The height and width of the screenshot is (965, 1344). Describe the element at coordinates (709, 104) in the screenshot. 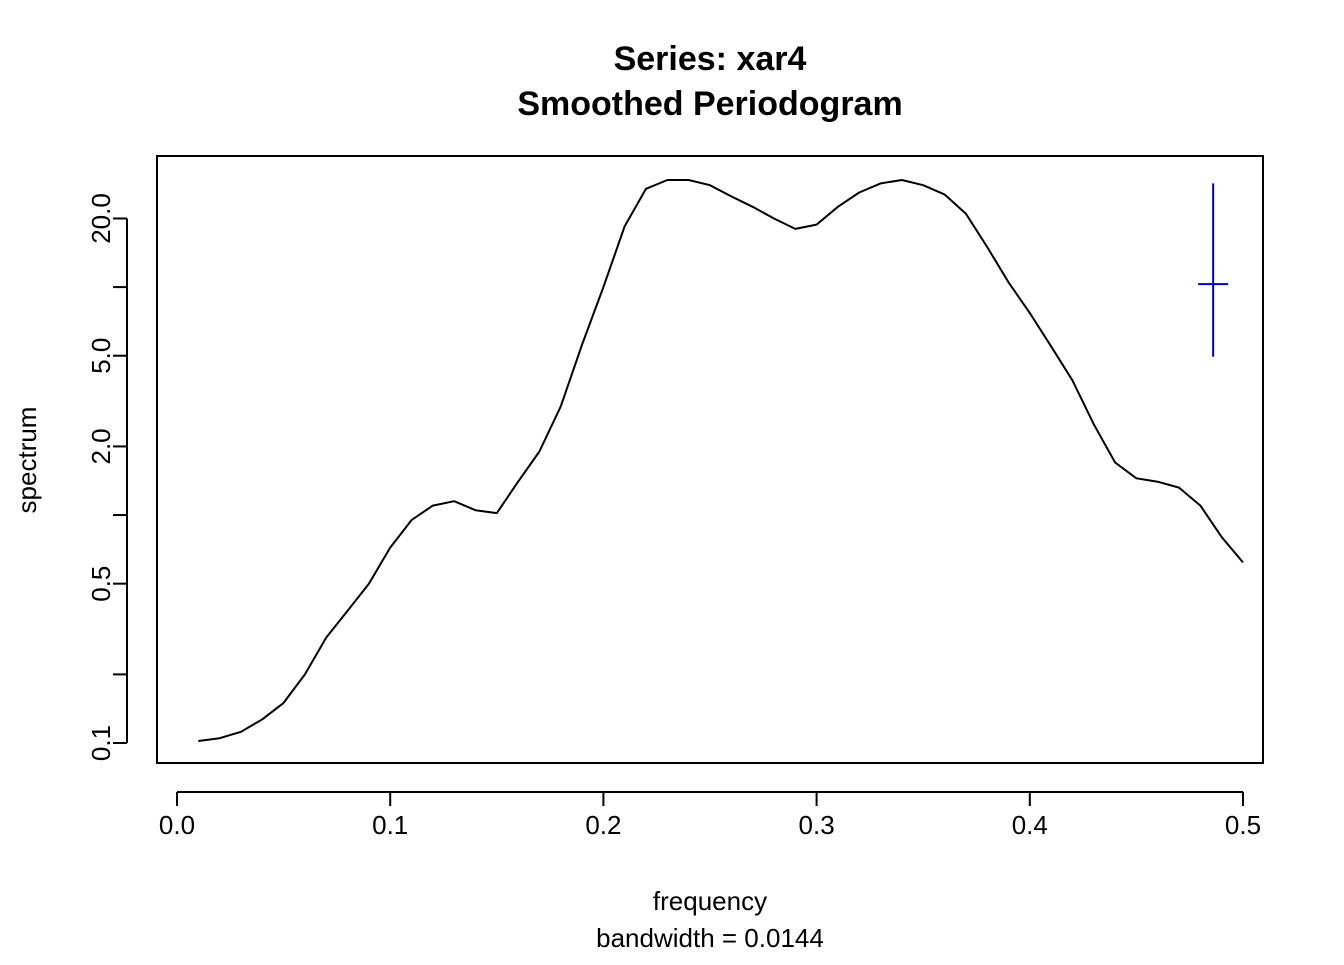

I see `chart-subtitle: Smoothed Periodogram` at that location.